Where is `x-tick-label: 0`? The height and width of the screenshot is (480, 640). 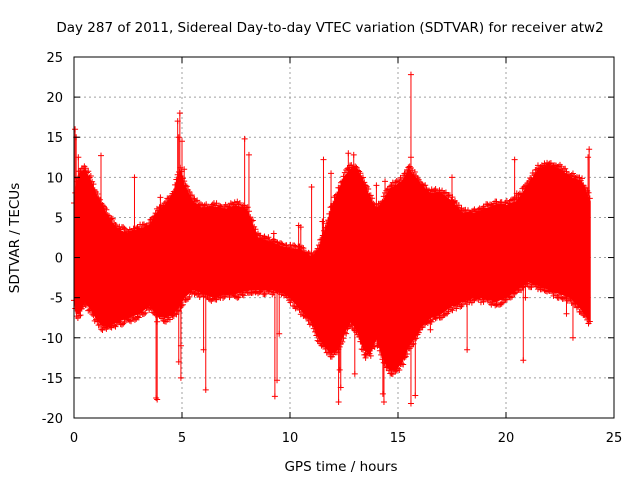 x-tick-label: 0 is located at coordinates (74, 438).